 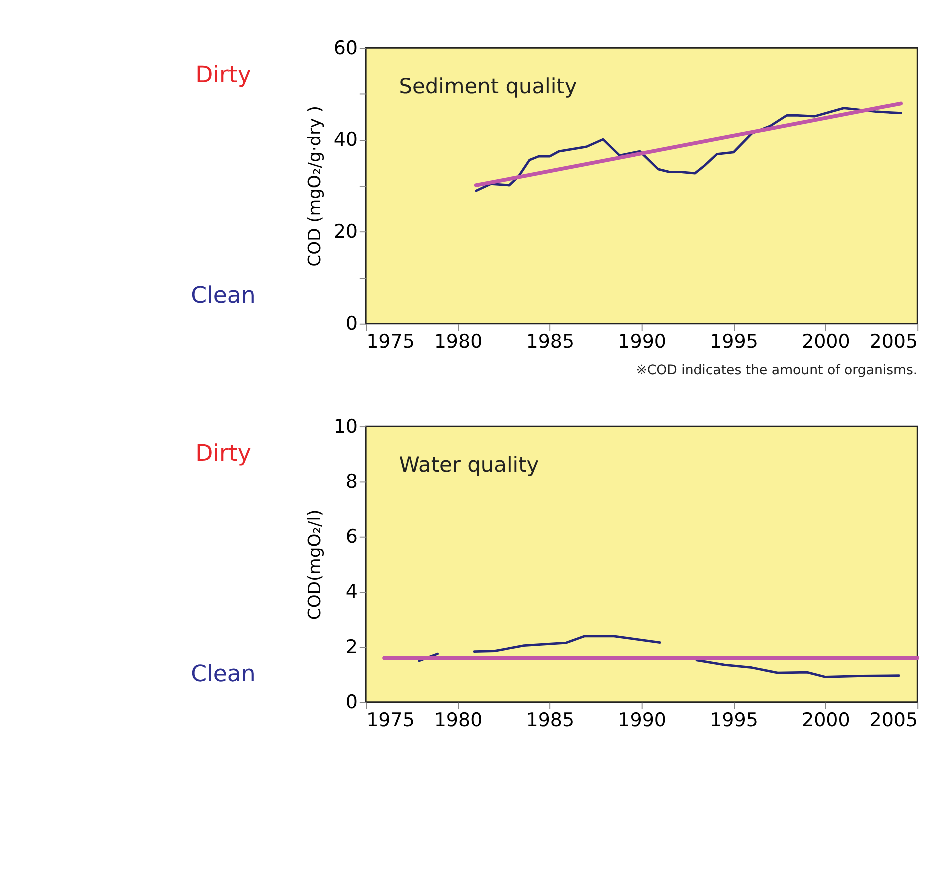 I want to click on y-tick-label: 60, so click(x=346, y=48).